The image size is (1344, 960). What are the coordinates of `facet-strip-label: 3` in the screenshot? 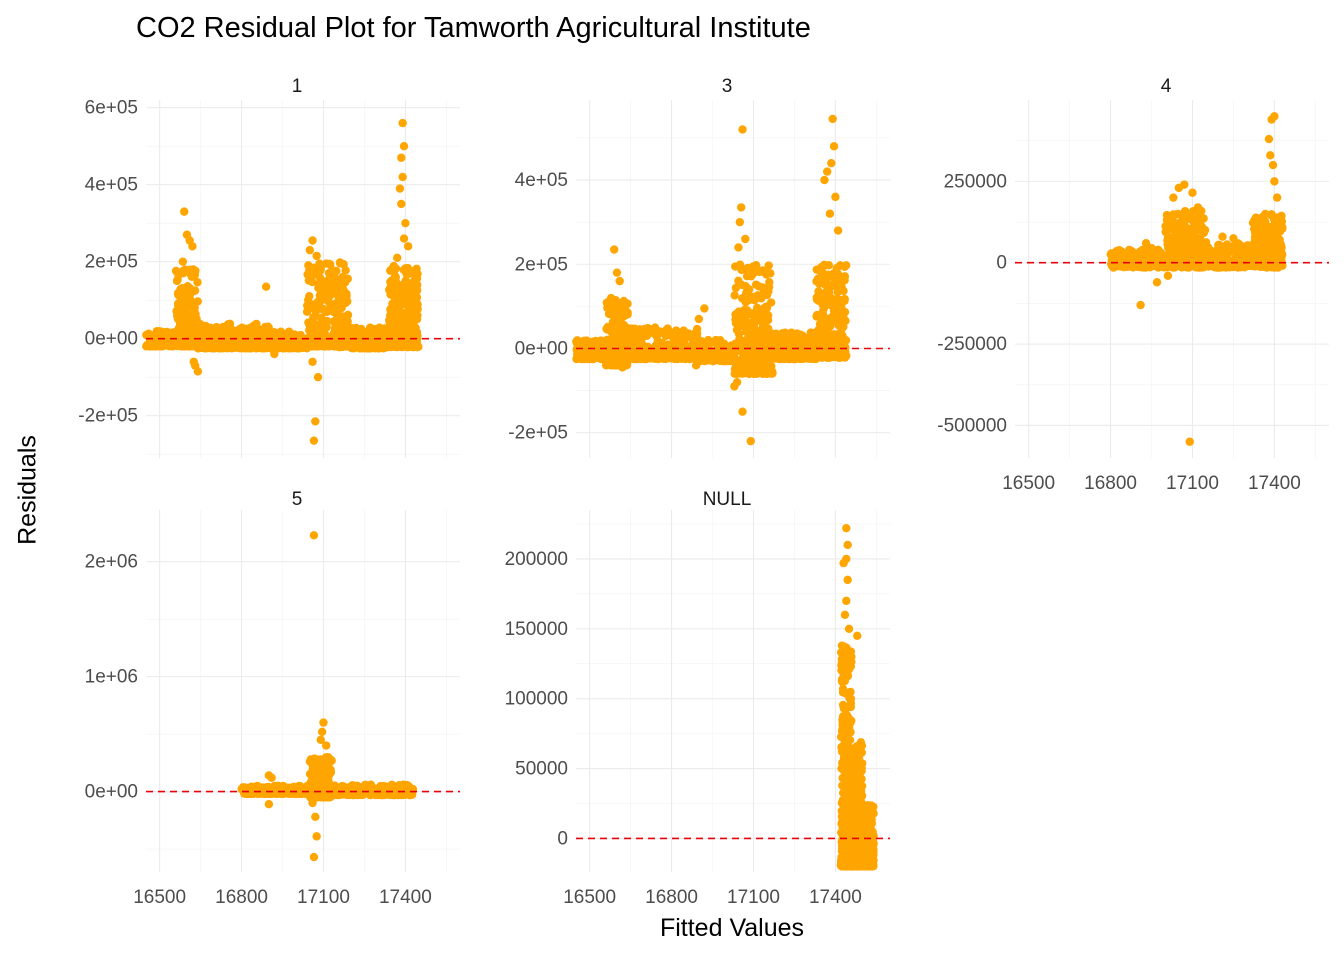 It's located at (727, 86).